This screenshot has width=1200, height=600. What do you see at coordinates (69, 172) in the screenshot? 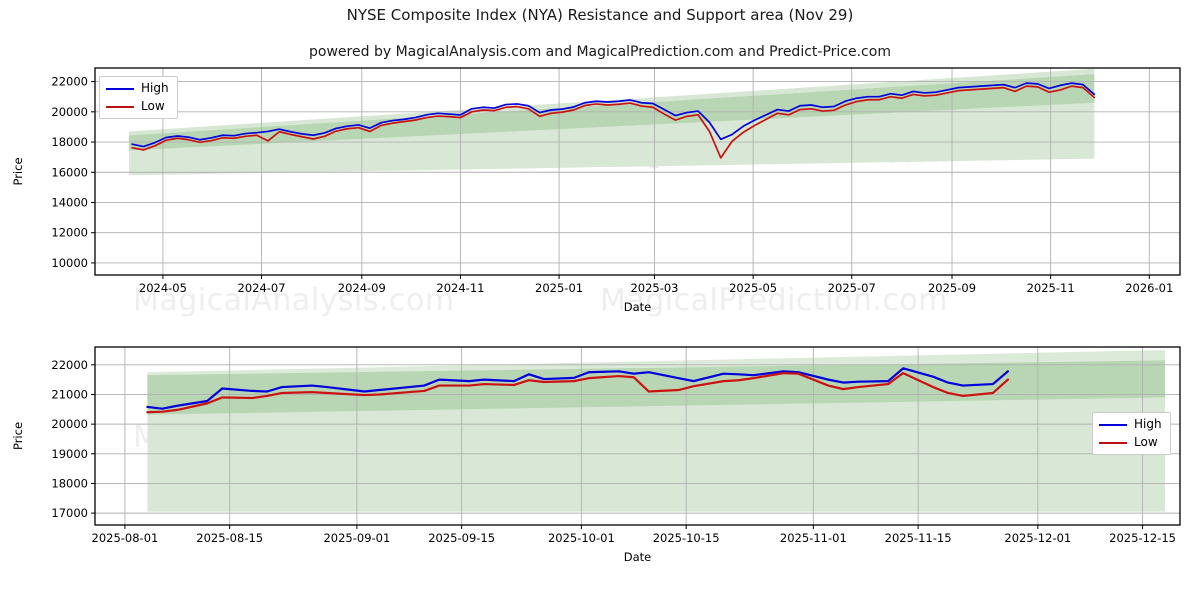
I see `ytick-label: 16000` at bounding box center [69, 172].